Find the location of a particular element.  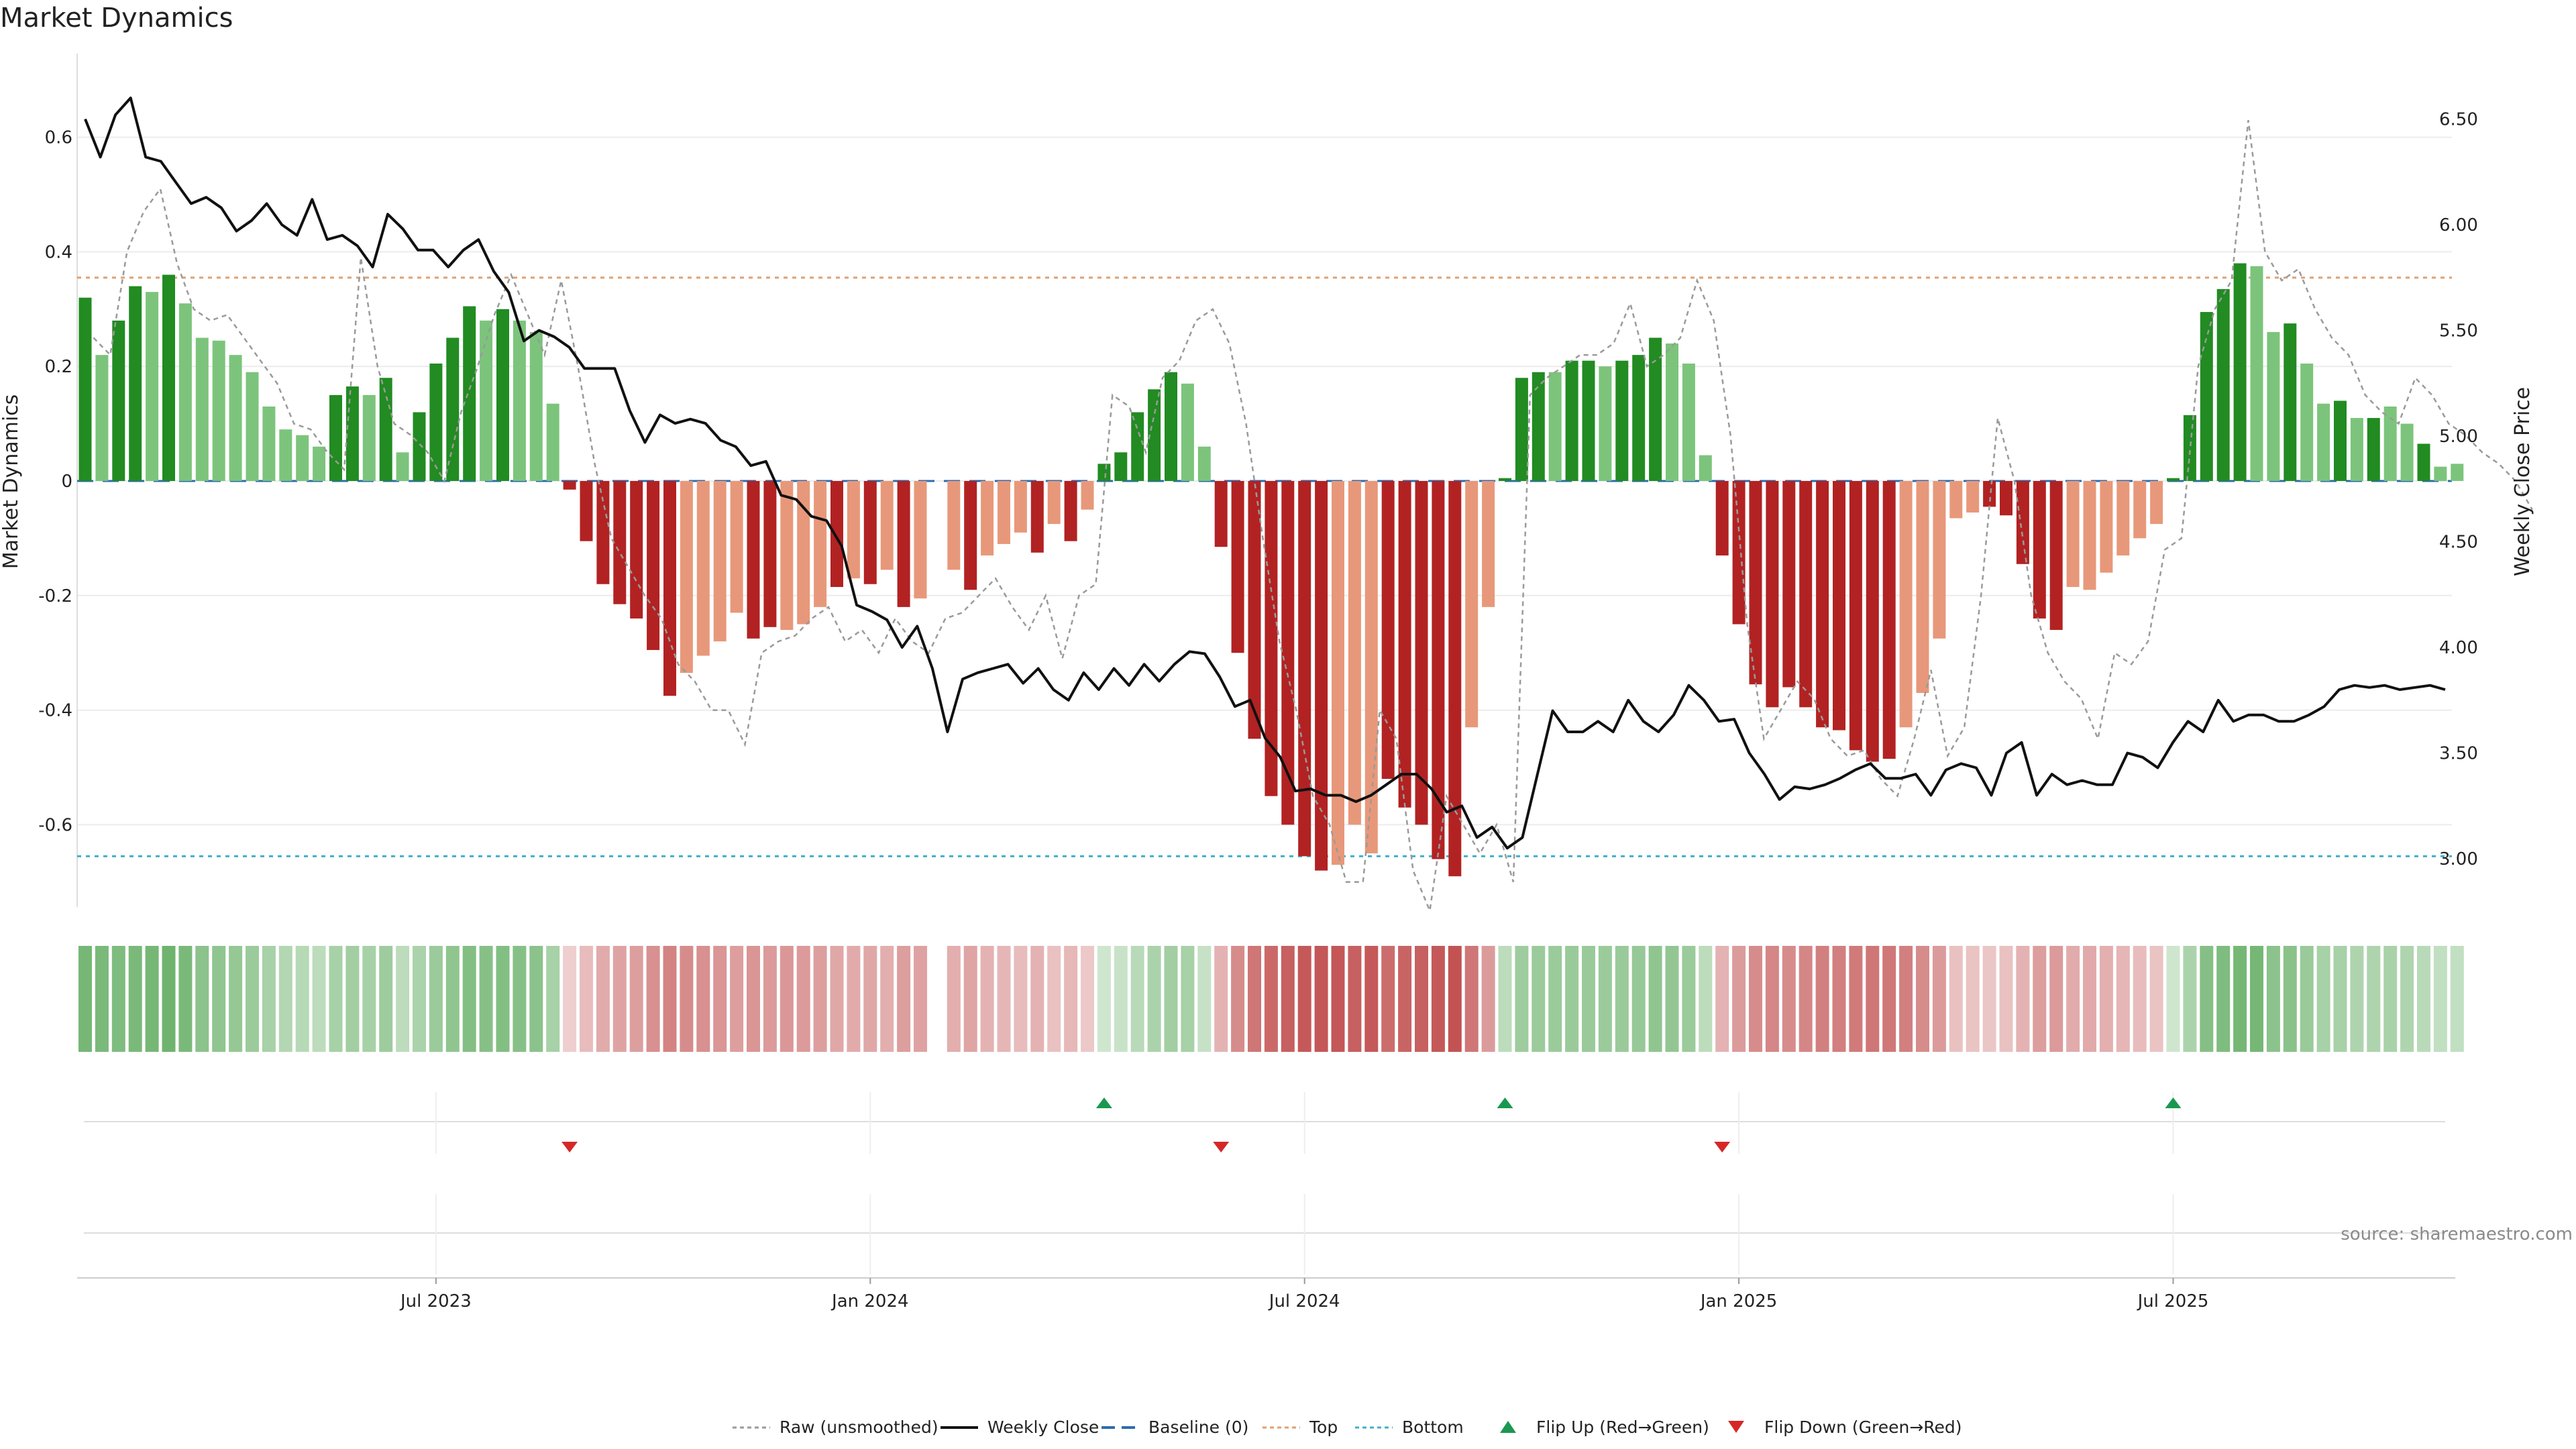

legend-item: Top is located at coordinates (1300, 1427).